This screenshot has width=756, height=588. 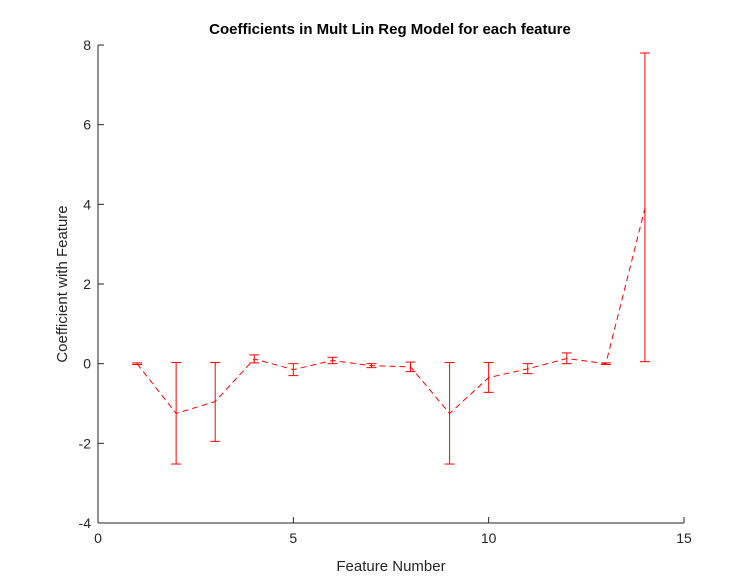 What do you see at coordinates (489, 538) in the screenshot?
I see `x-tick-label: 10` at bounding box center [489, 538].